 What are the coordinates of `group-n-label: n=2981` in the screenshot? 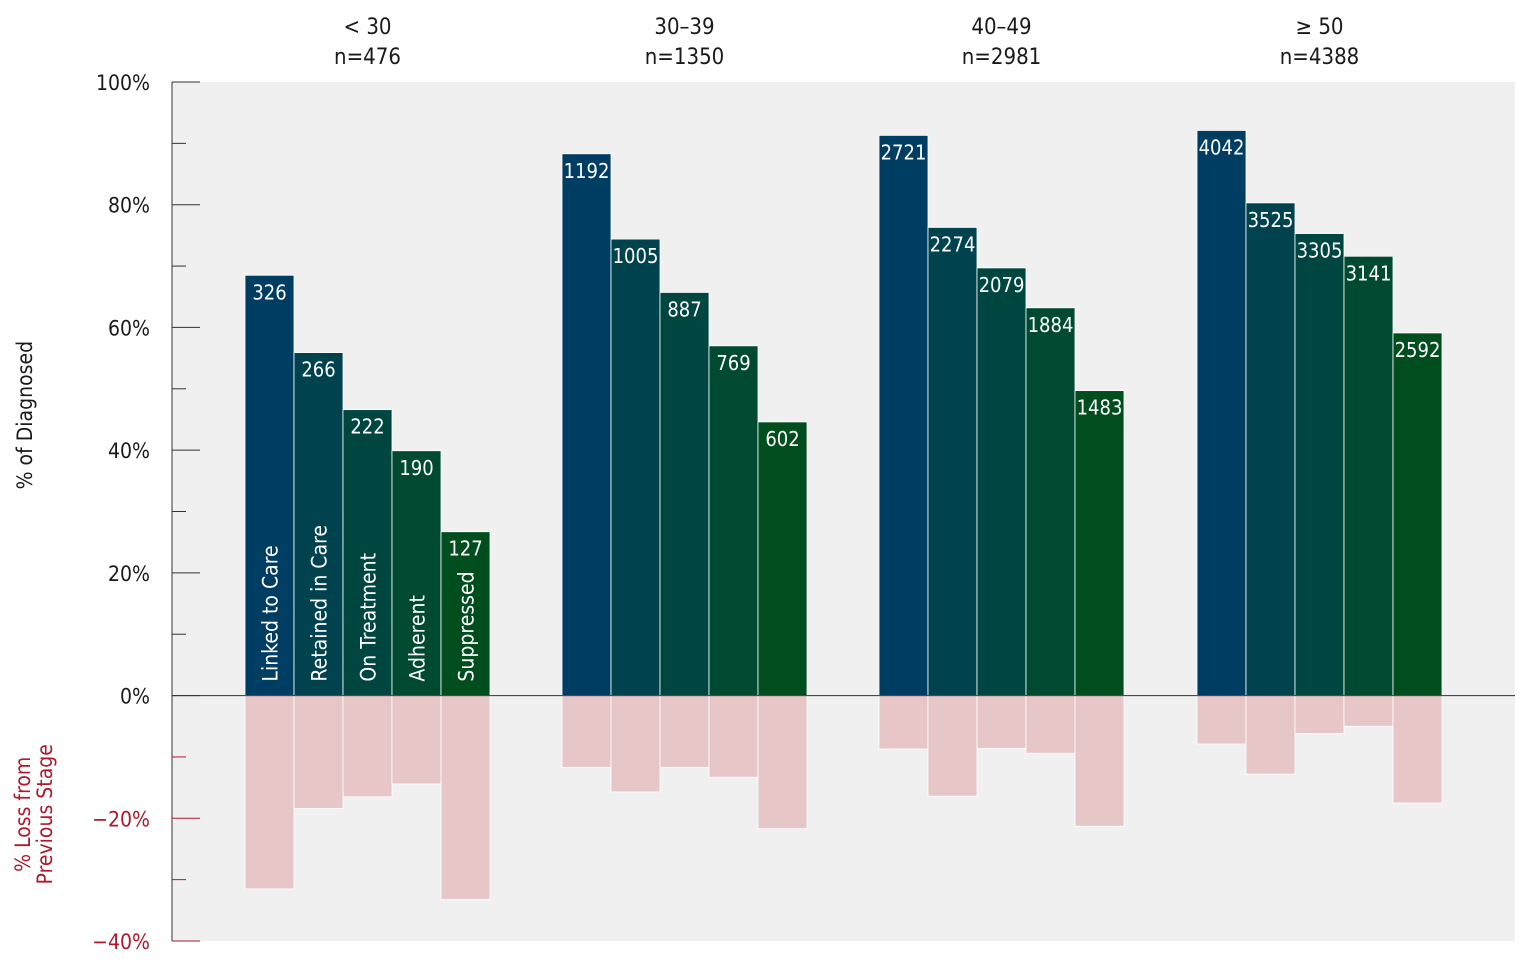 It's located at (1002, 57).